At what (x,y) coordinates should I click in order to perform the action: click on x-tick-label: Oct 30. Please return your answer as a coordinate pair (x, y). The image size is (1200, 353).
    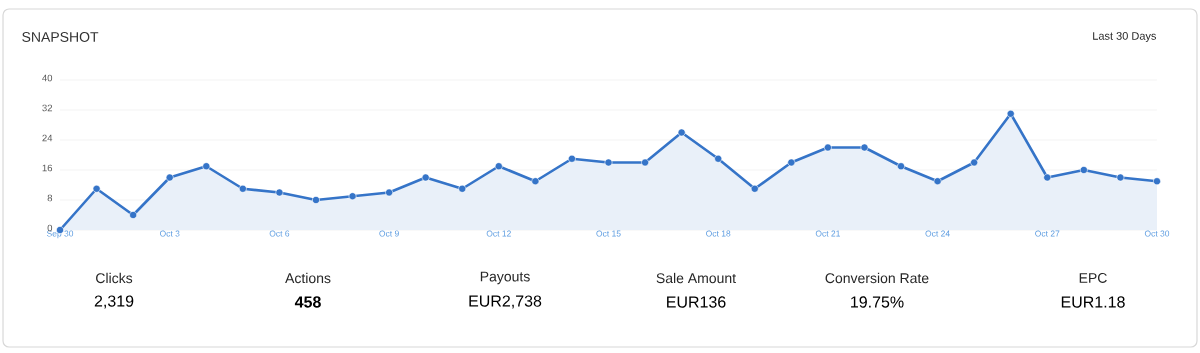
    Looking at the image, I should click on (1157, 233).